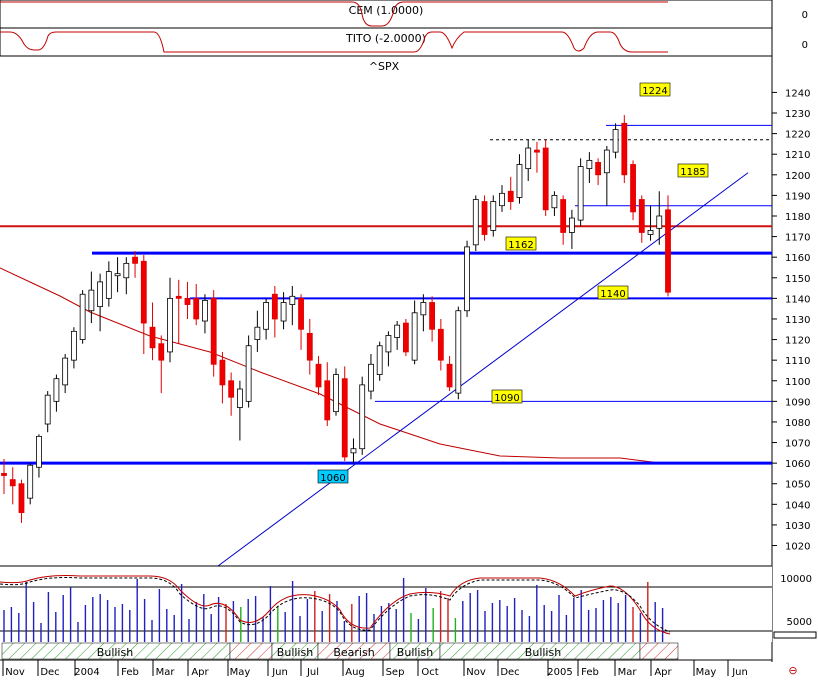 This screenshot has height=682, width=818. What do you see at coordinates (279, 672) in the screenshot?
I see `x-tick-label: Jun` at bounding box center [279, 672].